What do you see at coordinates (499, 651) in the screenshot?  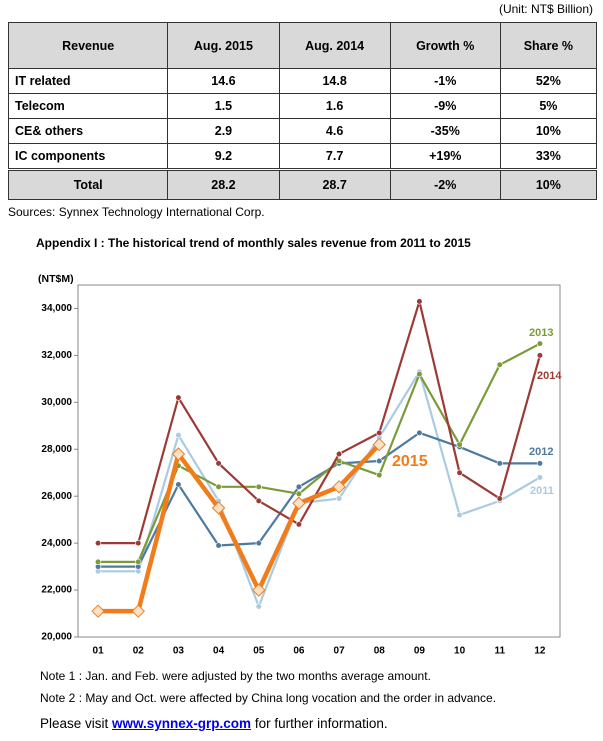 I see `x-tick-label: 11` at bounding box center [499, 651].